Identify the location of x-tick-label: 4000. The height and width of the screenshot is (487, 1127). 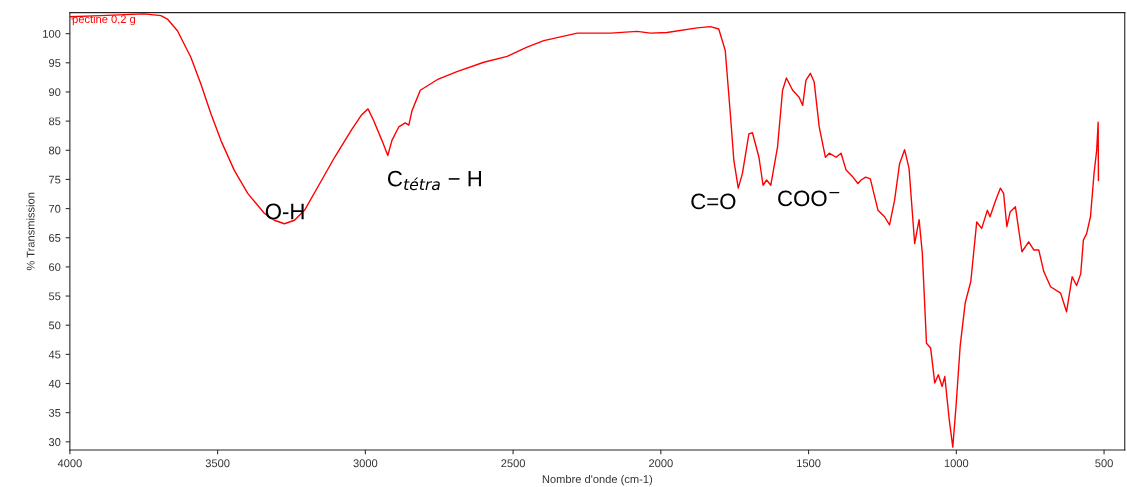
(69, 463).